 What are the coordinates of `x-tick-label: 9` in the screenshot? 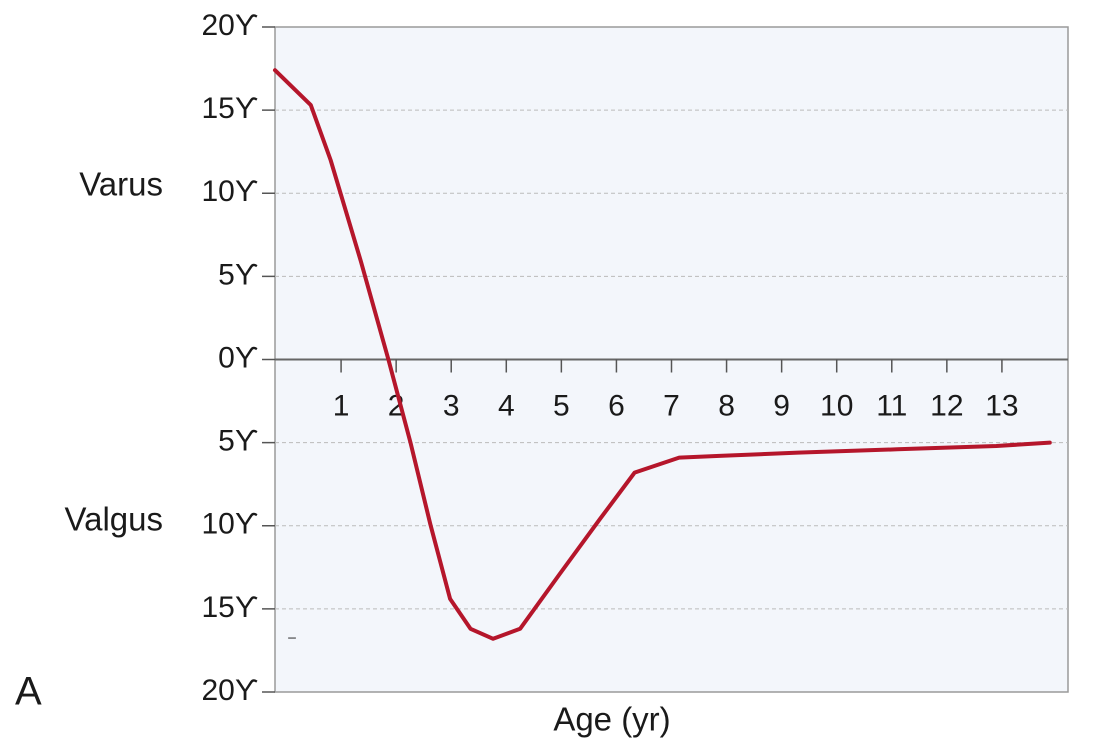 It's located at (781, 405).